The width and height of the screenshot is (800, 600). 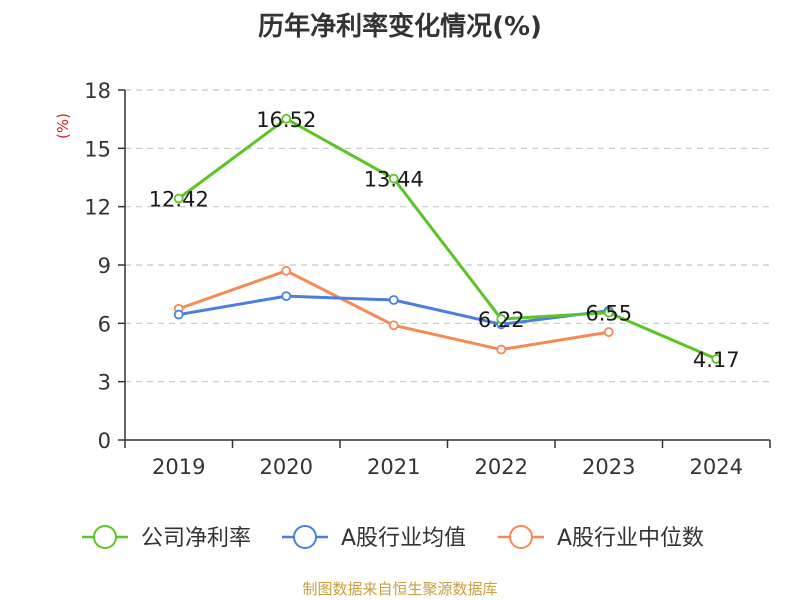 I want to click on series-2-point-2020, so click(x=286, y=270).